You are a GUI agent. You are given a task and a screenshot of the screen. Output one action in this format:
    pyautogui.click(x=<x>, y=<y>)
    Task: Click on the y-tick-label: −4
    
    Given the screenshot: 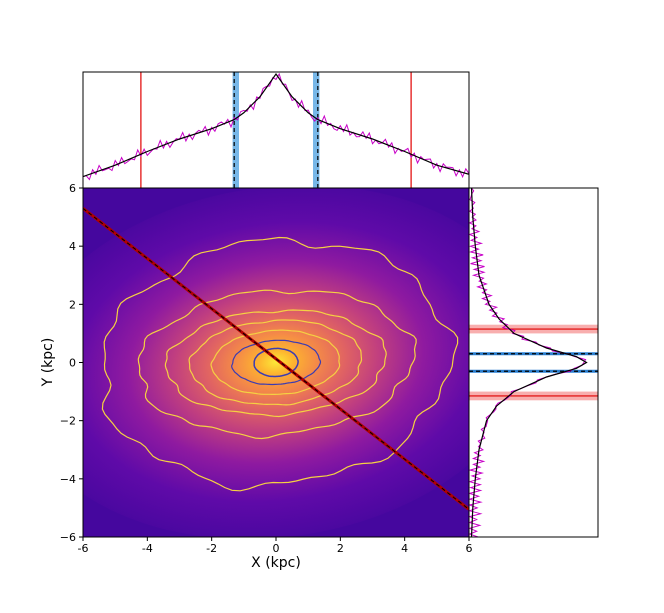 What is the action you would take?
    pyautogui.click(x=68, y=479)
    